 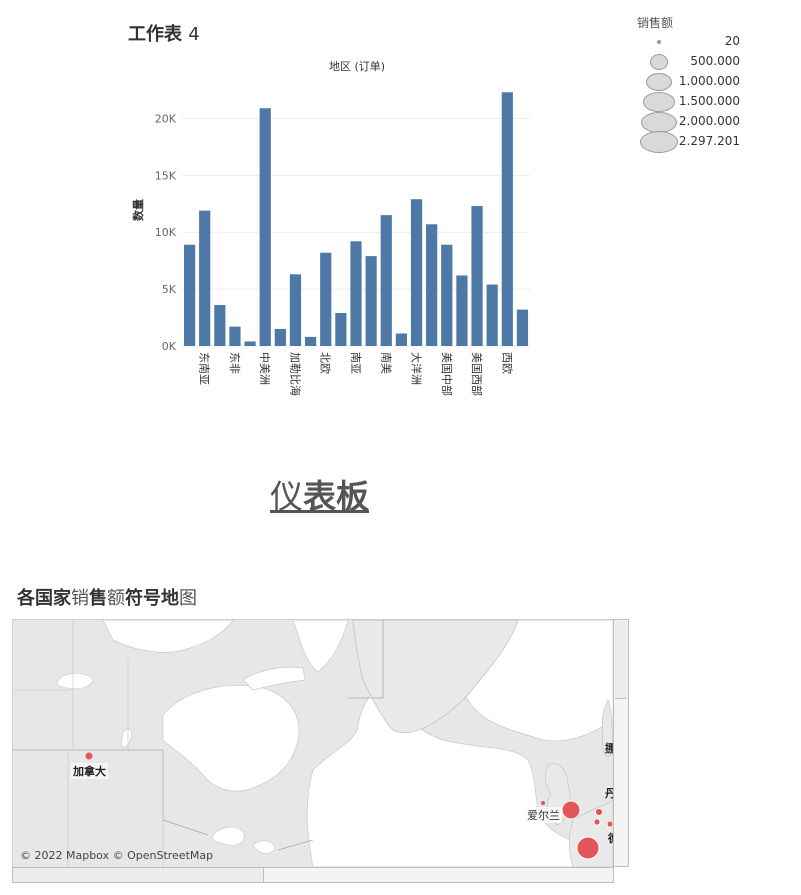 I want to click on map-title: 各国家销售额符号地图, so click(x=107, y=597).